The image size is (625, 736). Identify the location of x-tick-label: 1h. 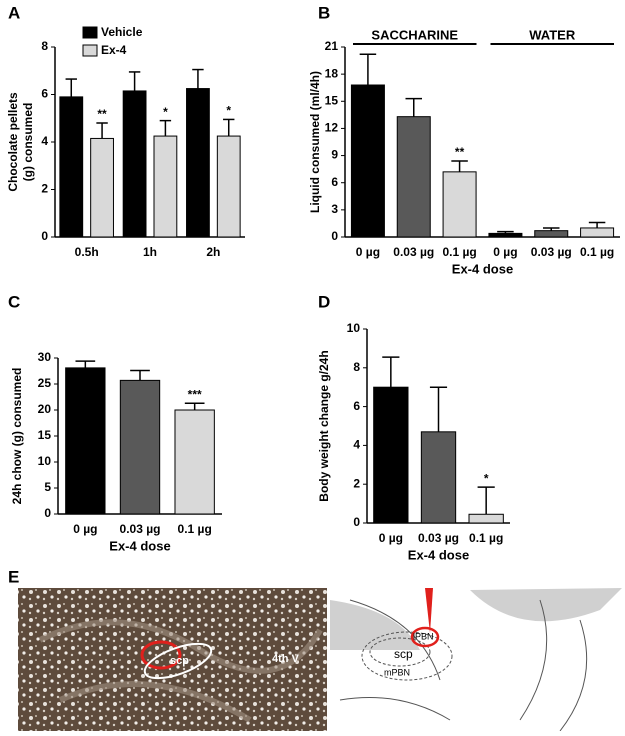
(150, 252).